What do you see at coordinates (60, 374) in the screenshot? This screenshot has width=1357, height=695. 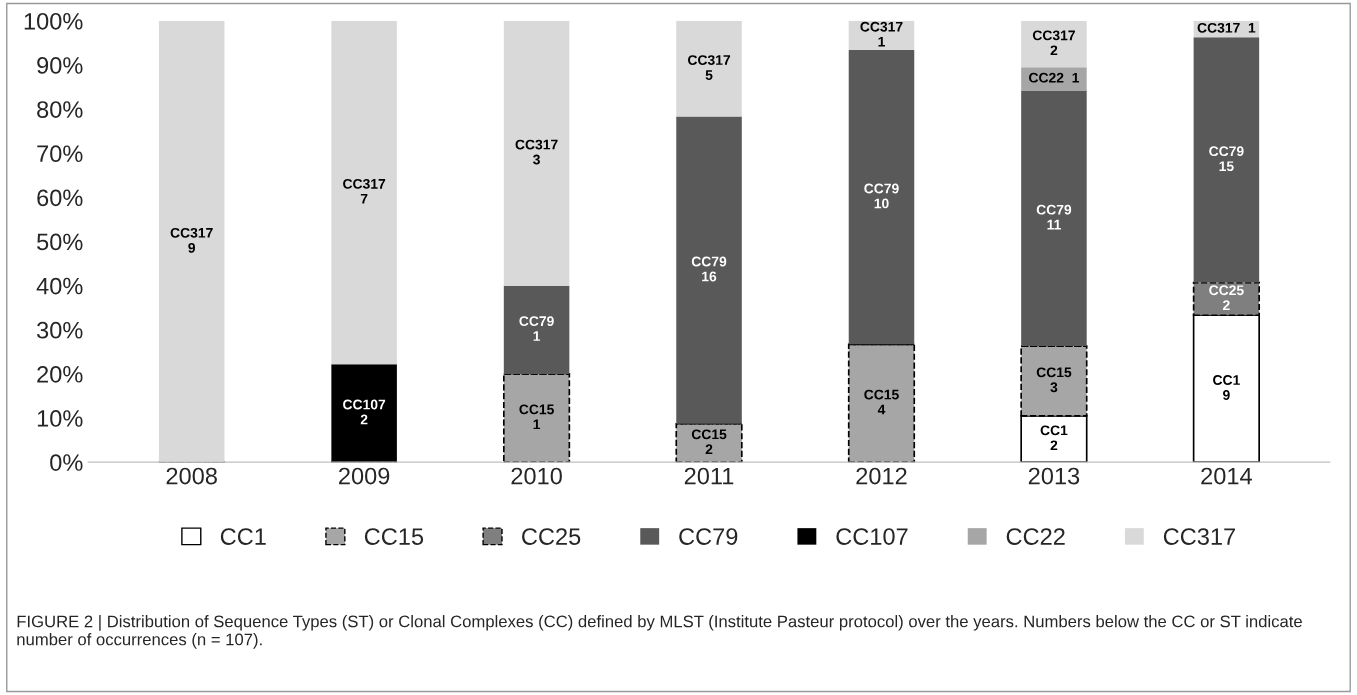 I see `y-tick-label: 20%` at bounding box center [60, 374].